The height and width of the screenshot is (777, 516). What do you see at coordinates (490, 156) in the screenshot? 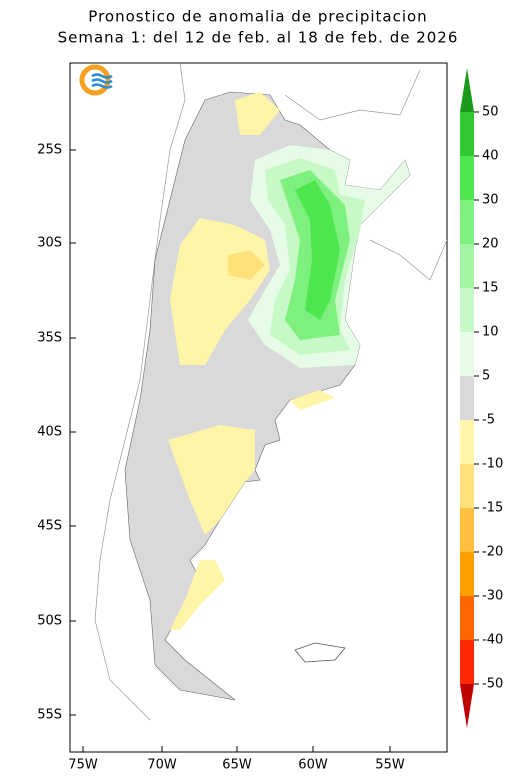
I see `colorbar-label: 40` at bounding box center [490, 156].